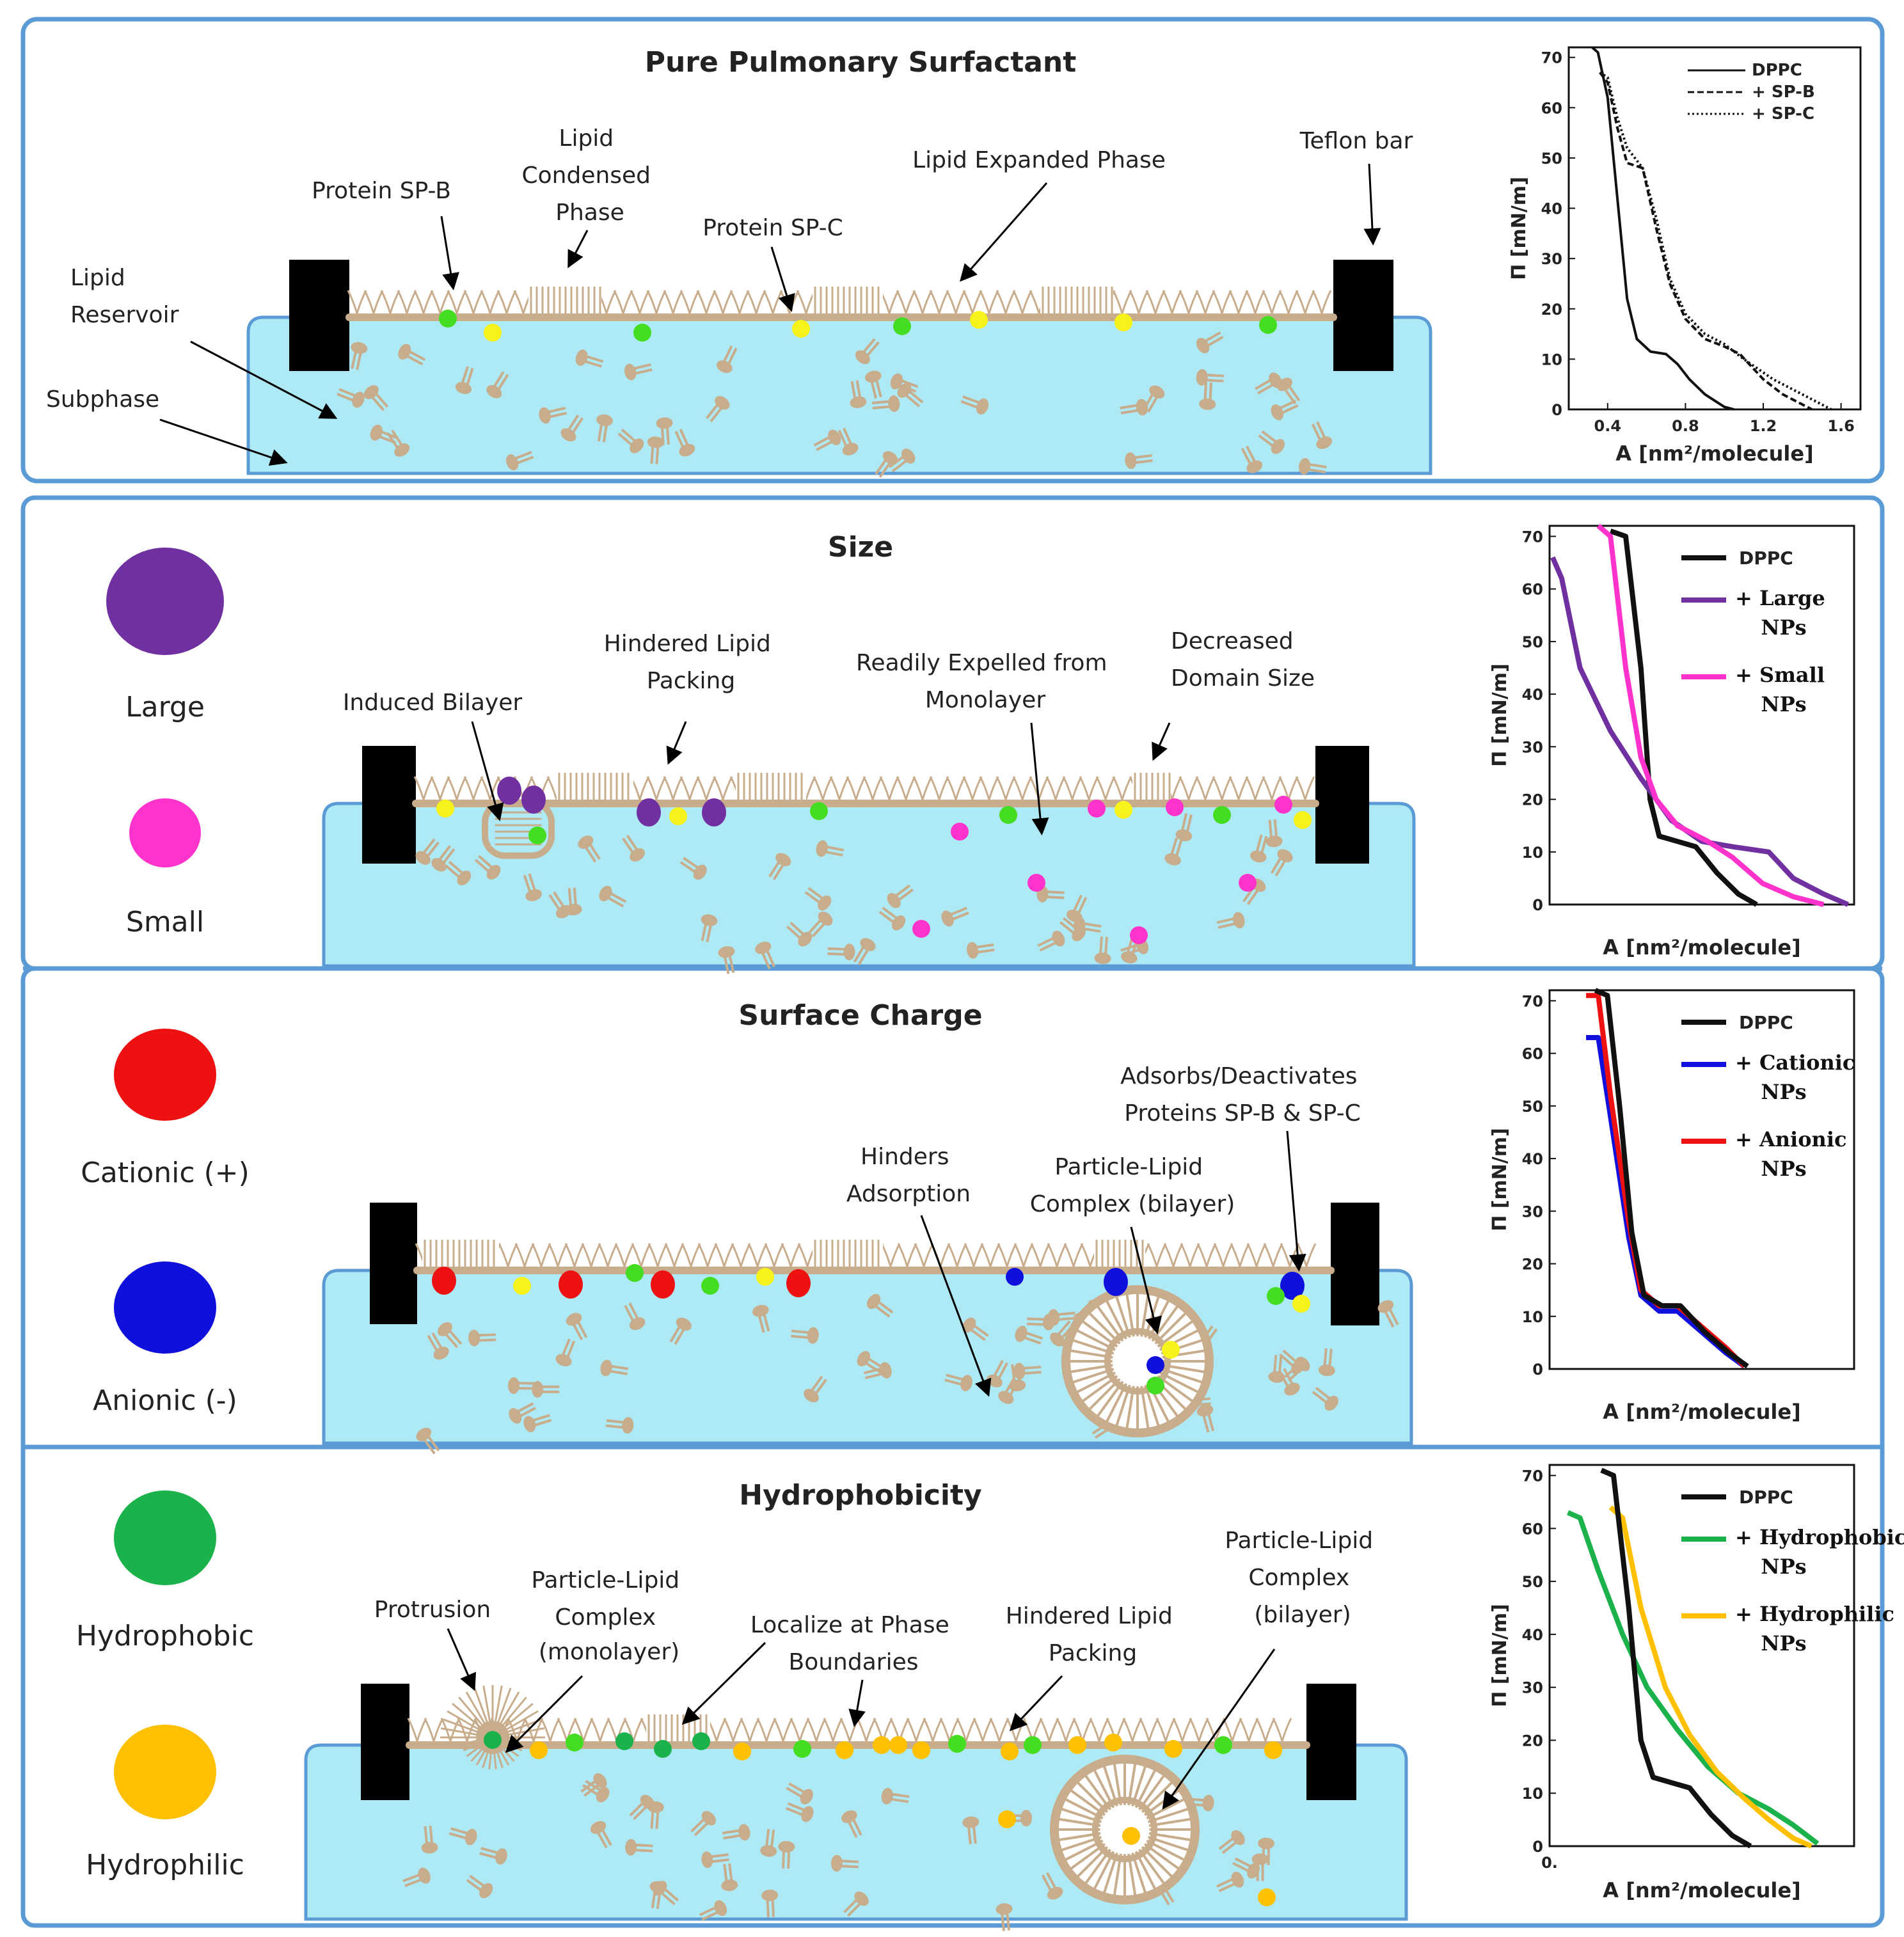  What do you see at coordinates (165, 922) in the screenshot?
I see `legend-label-small: Small` at bounding box center [165, 922].